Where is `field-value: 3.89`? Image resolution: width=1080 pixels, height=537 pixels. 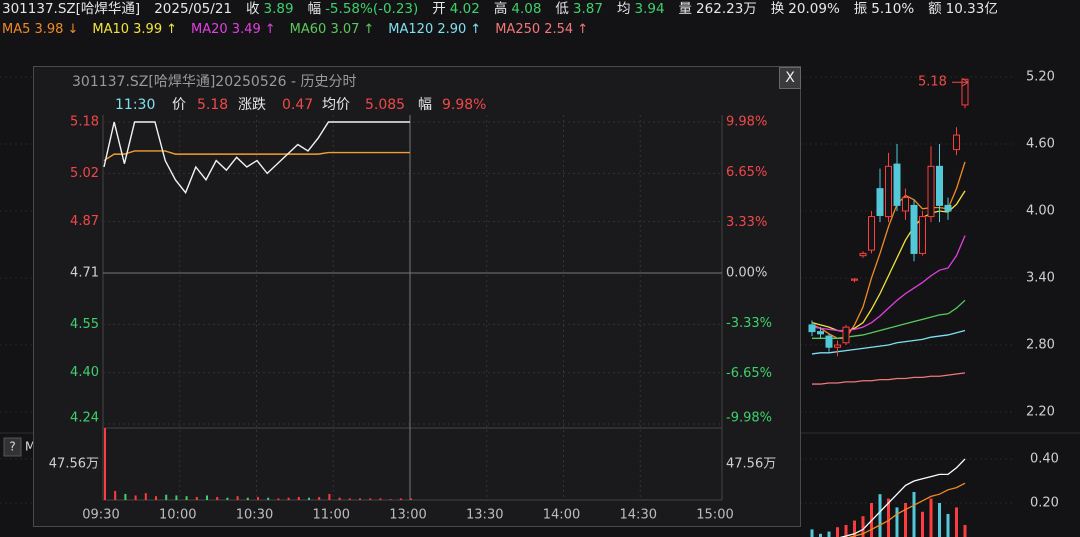
field-value: 3.89 is located at coordinates (278, 9).